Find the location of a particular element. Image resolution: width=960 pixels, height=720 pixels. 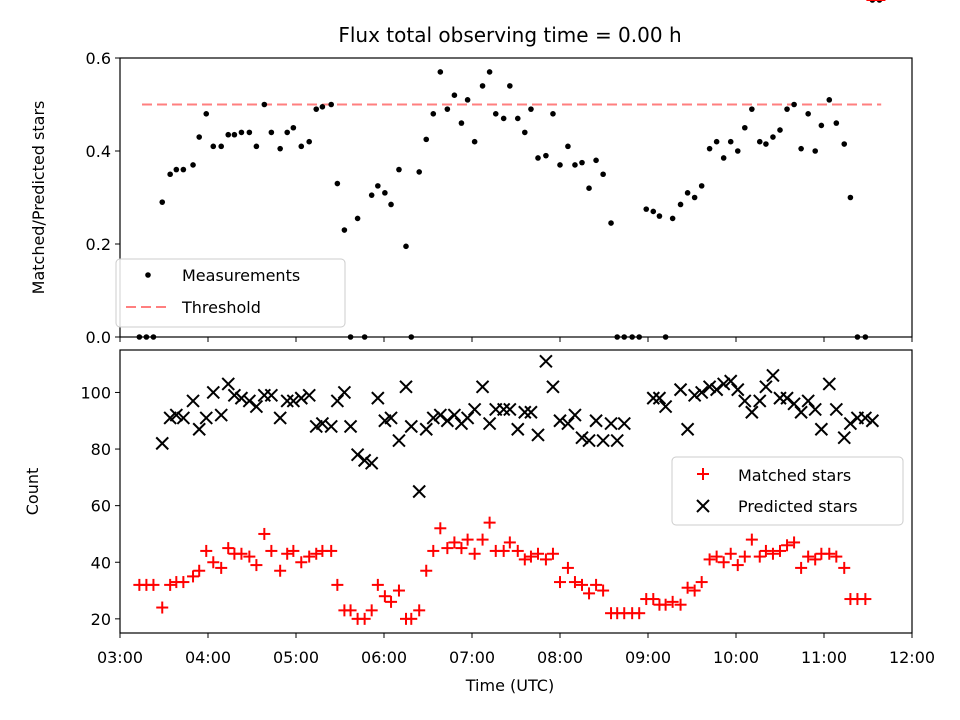

legend-matched-label: Matched stars is located at coordinates (794, 475).